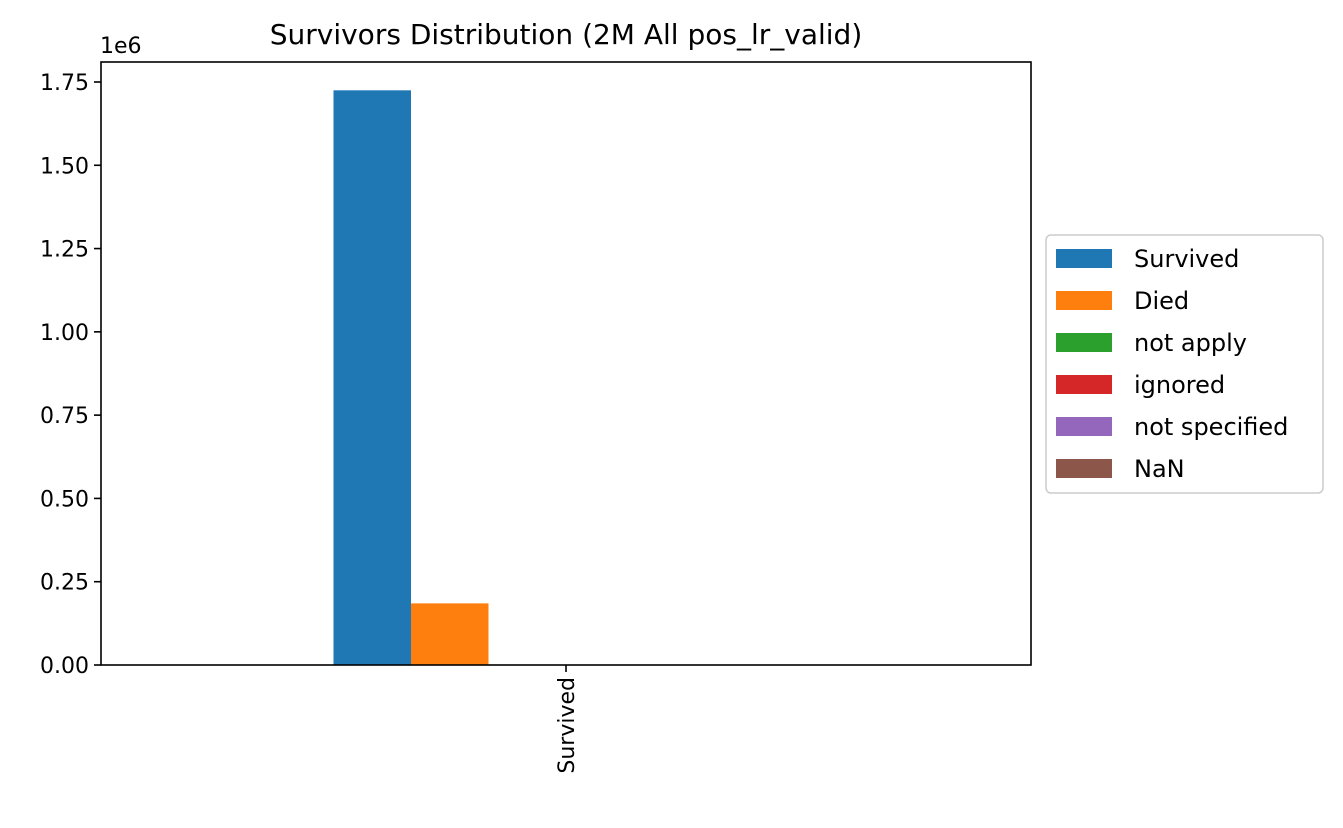 The width and height of the screenshot is (1343, 828). Describe the element at coordinates (64, 83) in the screenshot. I see `y-tick-label: 1.75` at that location.